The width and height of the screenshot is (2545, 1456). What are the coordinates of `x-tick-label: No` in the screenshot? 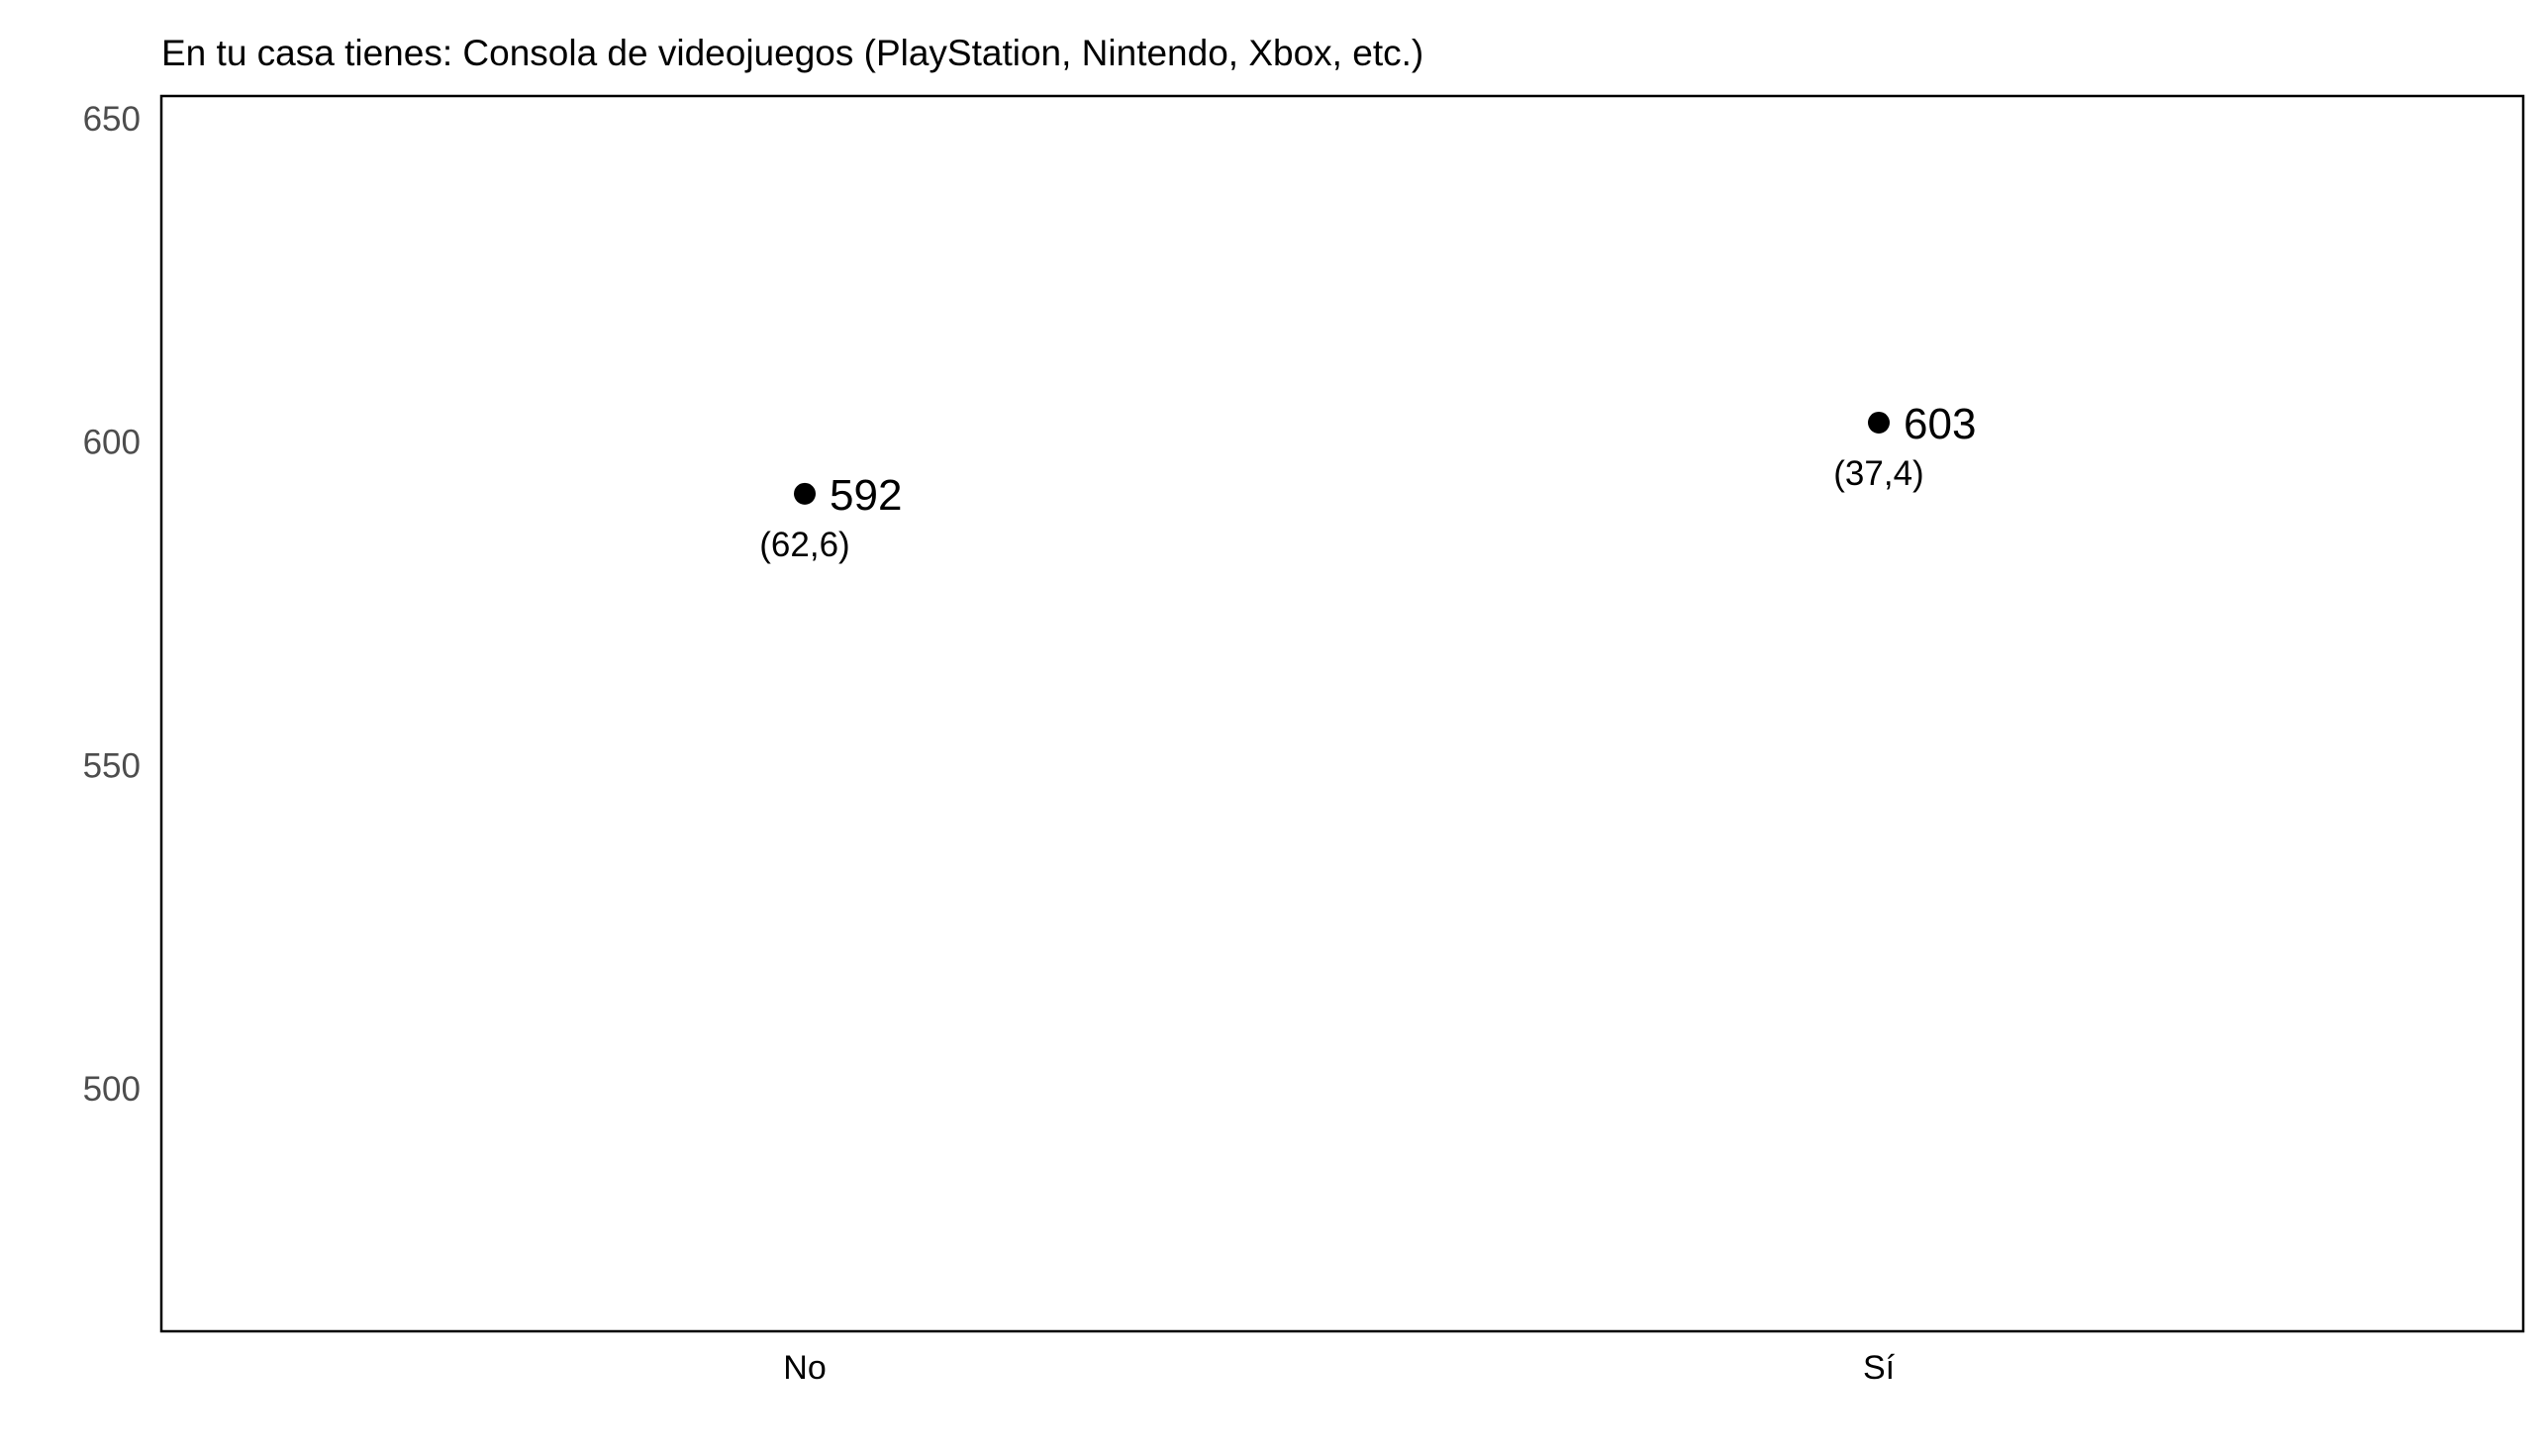 It's located at (804, 1368).